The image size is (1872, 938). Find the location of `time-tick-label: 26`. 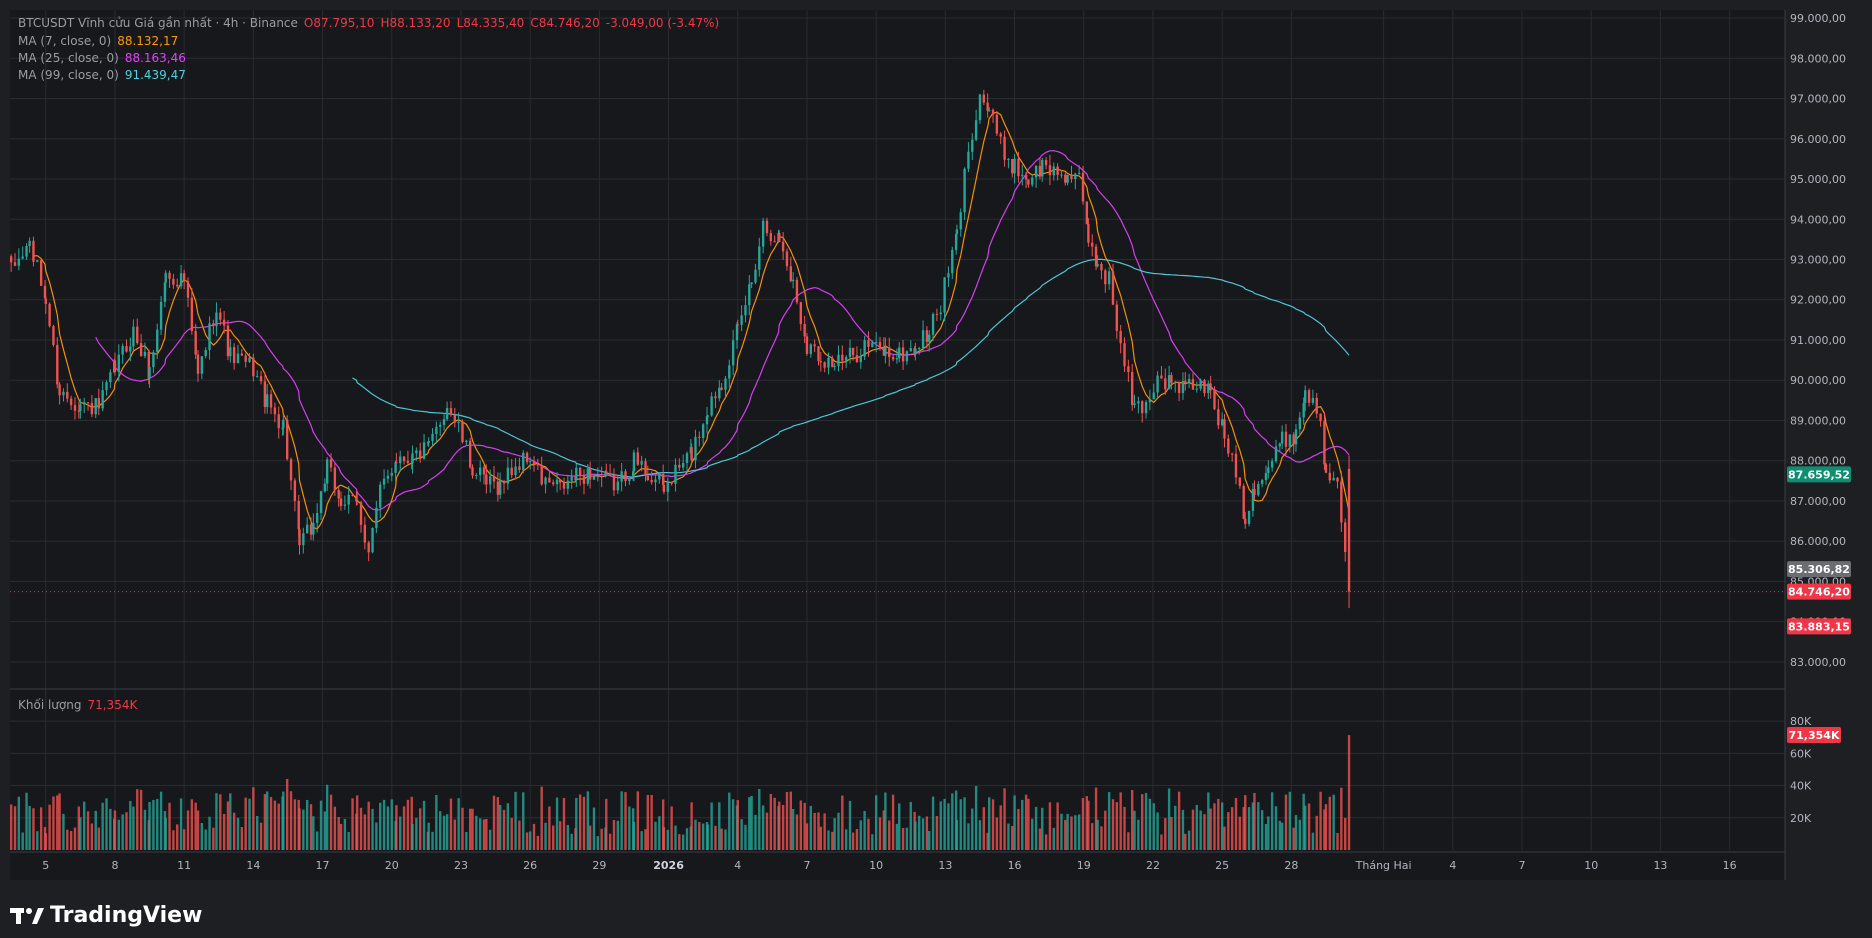

time-tick-label: 26 is located at coordinates (530, 865).